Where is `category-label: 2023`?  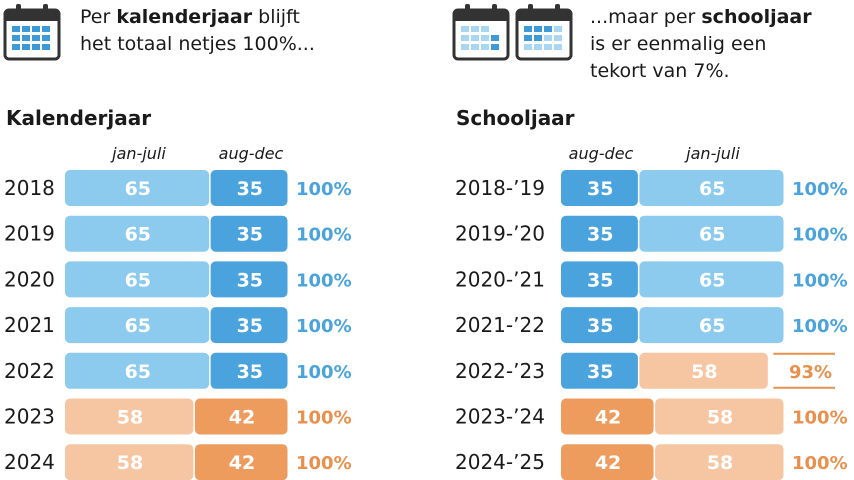 category-label: 2023 is located at coordinates (29, 417).